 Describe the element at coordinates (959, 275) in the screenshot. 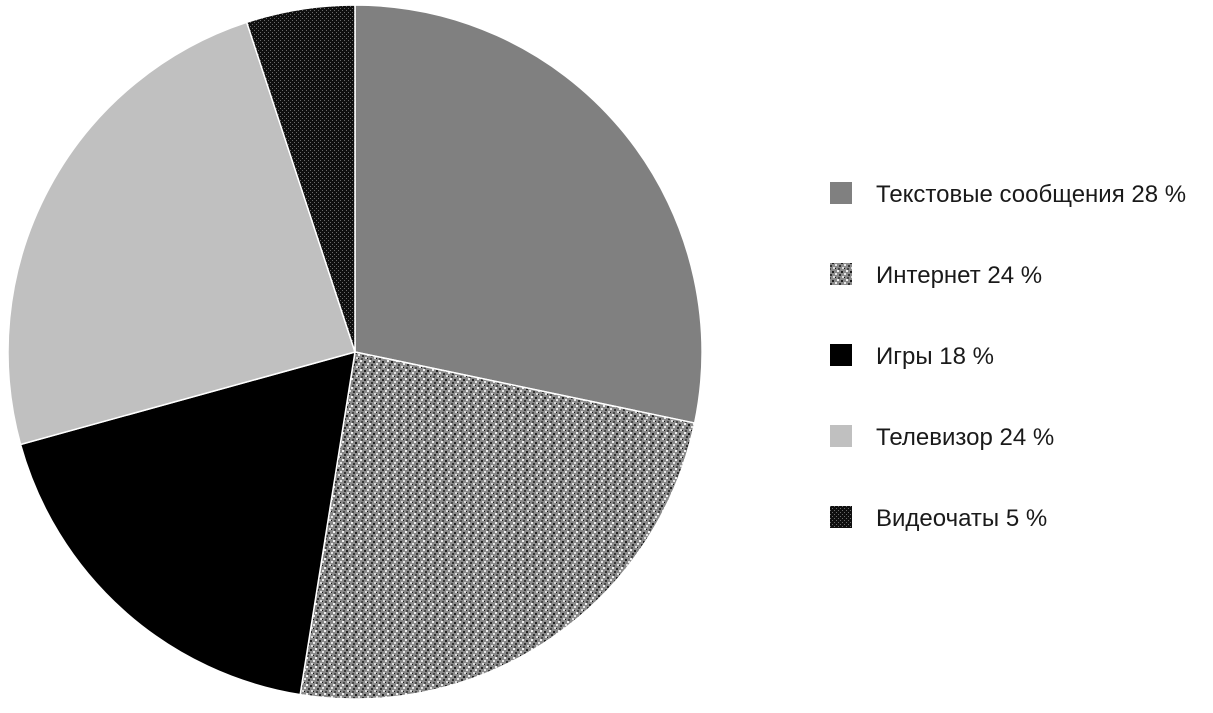

I see `legend-label: Интернет 24 %` at that location.